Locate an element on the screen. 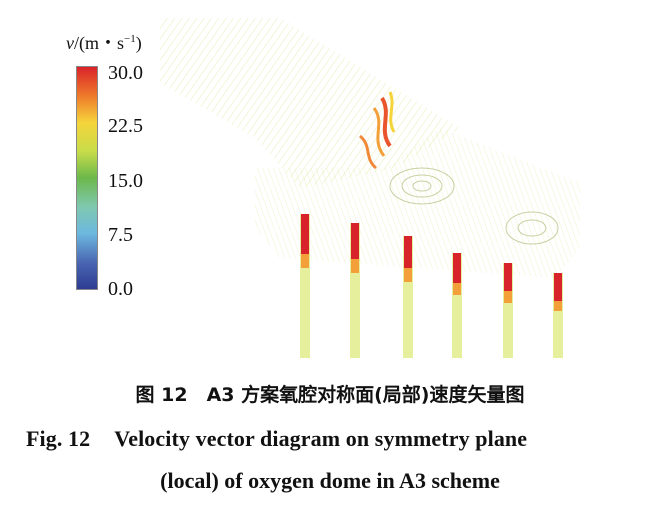 This screenshot has height=510, width=660. colorbar-title-units: /(m・s is located at coordinates (99, 43).